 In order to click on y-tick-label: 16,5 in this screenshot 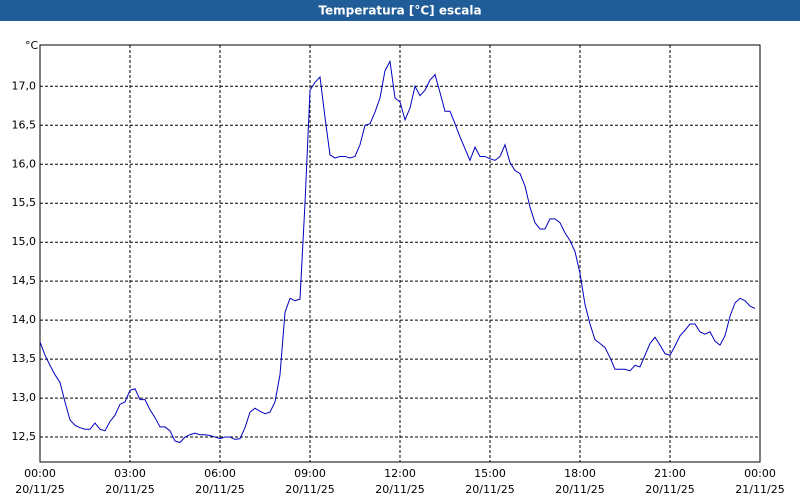, I will do `click(24, 124)`.